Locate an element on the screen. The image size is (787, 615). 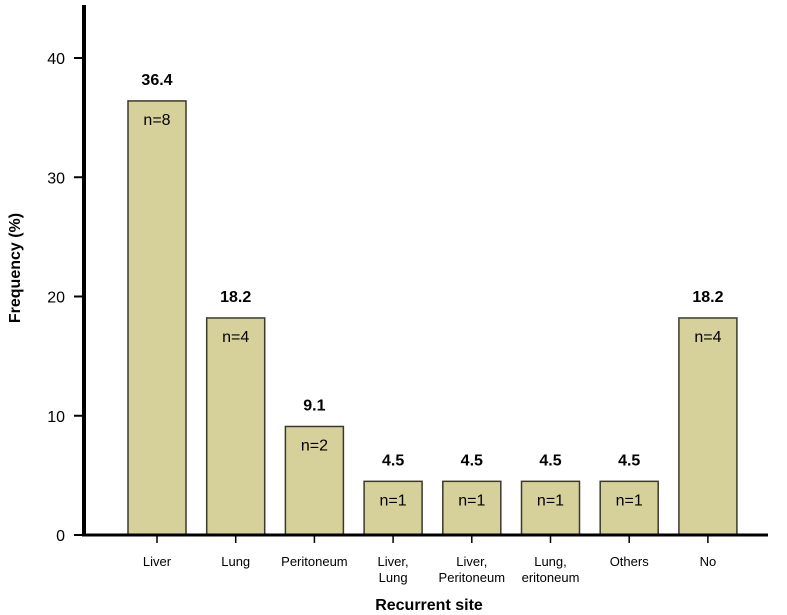
y-tick-label: 30 is located at coordinates (56, 178).